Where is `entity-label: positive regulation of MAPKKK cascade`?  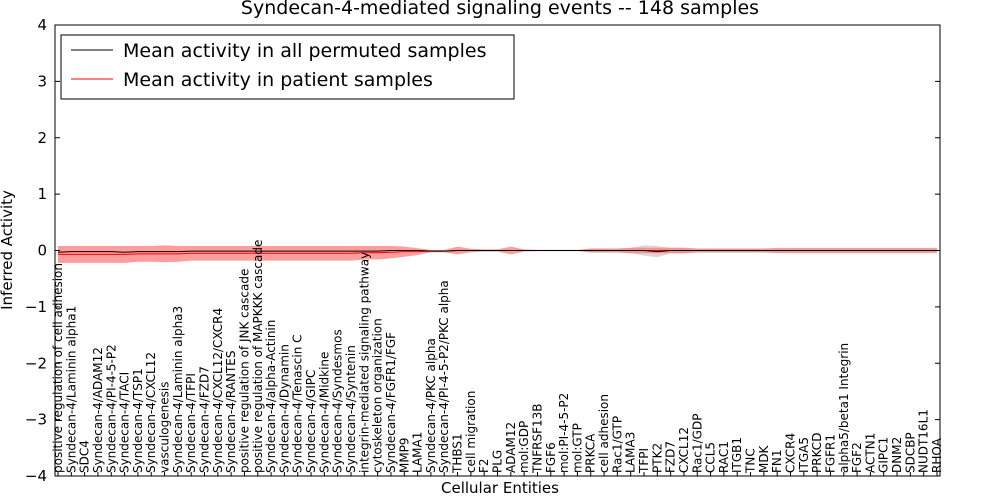 entity-label: positive regulation of MAPKKK cascade is located at coordinates (258, 356).